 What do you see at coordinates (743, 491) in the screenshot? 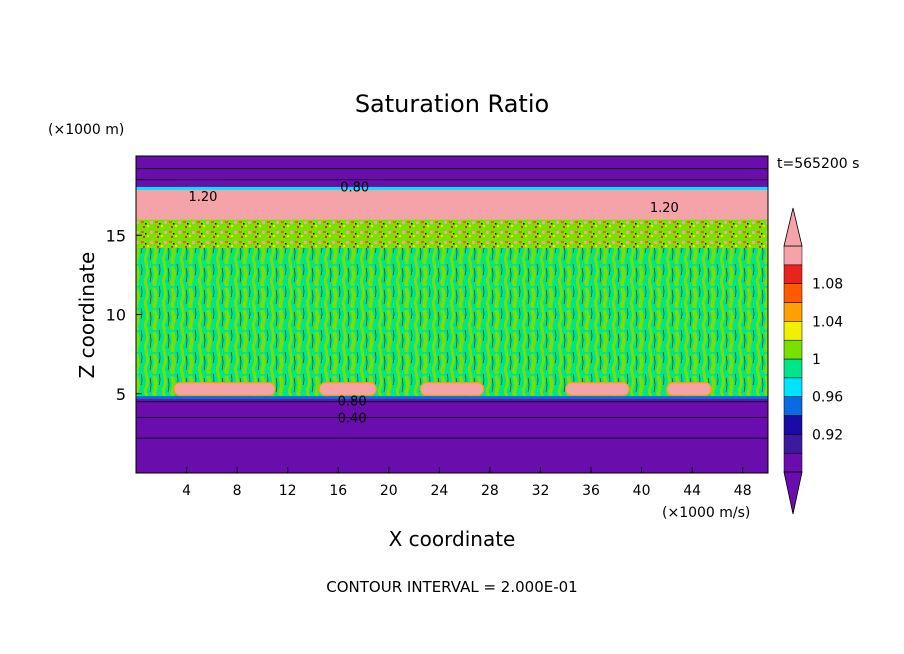
I see `x-tick-label: 48` at bounding box center [743, 491].